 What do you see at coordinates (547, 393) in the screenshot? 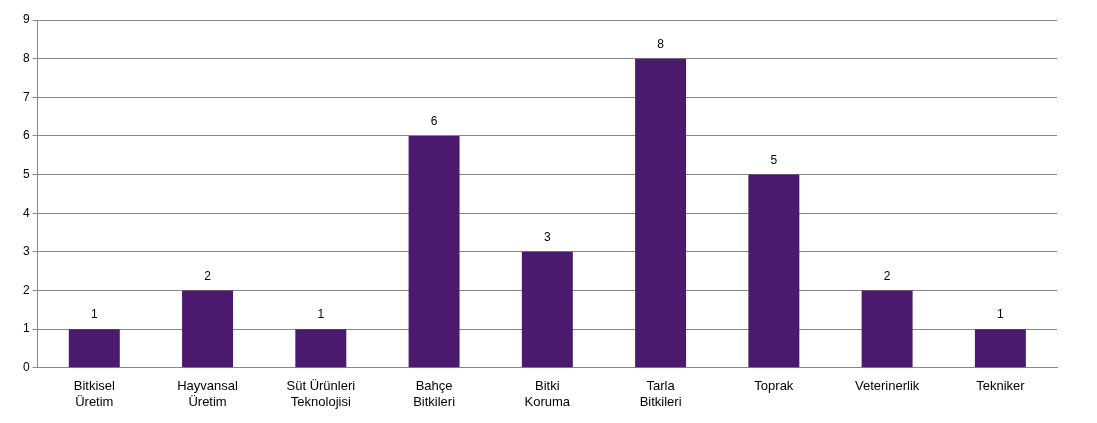
I see `x-tick-label: Bitki Koruma` at bounding box center [547, 393].